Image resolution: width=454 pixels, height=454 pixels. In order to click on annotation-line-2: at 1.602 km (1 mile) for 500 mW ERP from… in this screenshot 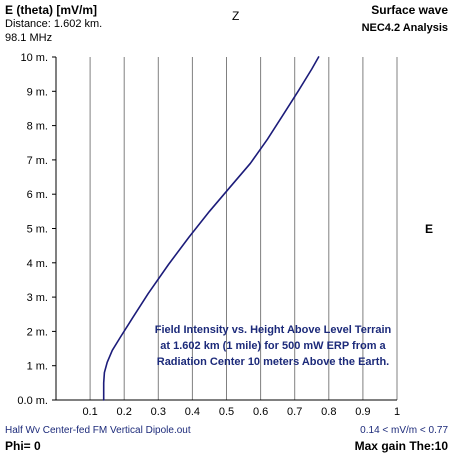, I will do `click(273, 346)`.